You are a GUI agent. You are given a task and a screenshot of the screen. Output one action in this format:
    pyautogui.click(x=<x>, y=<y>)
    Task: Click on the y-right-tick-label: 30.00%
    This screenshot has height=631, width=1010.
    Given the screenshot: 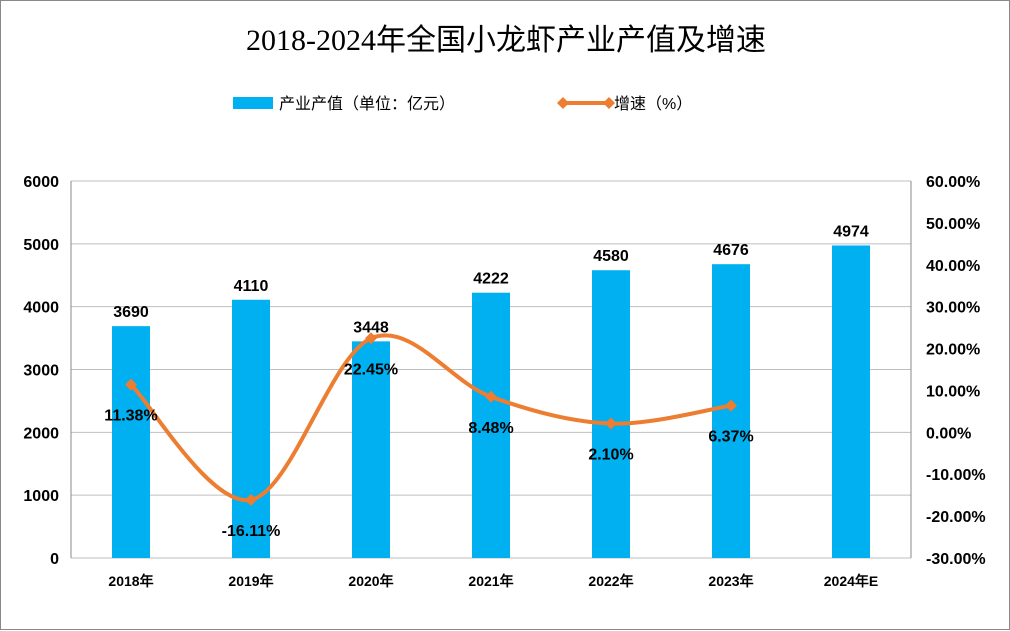 What is the action you would take?
    pyautogui.click(x=953, y=308)
    